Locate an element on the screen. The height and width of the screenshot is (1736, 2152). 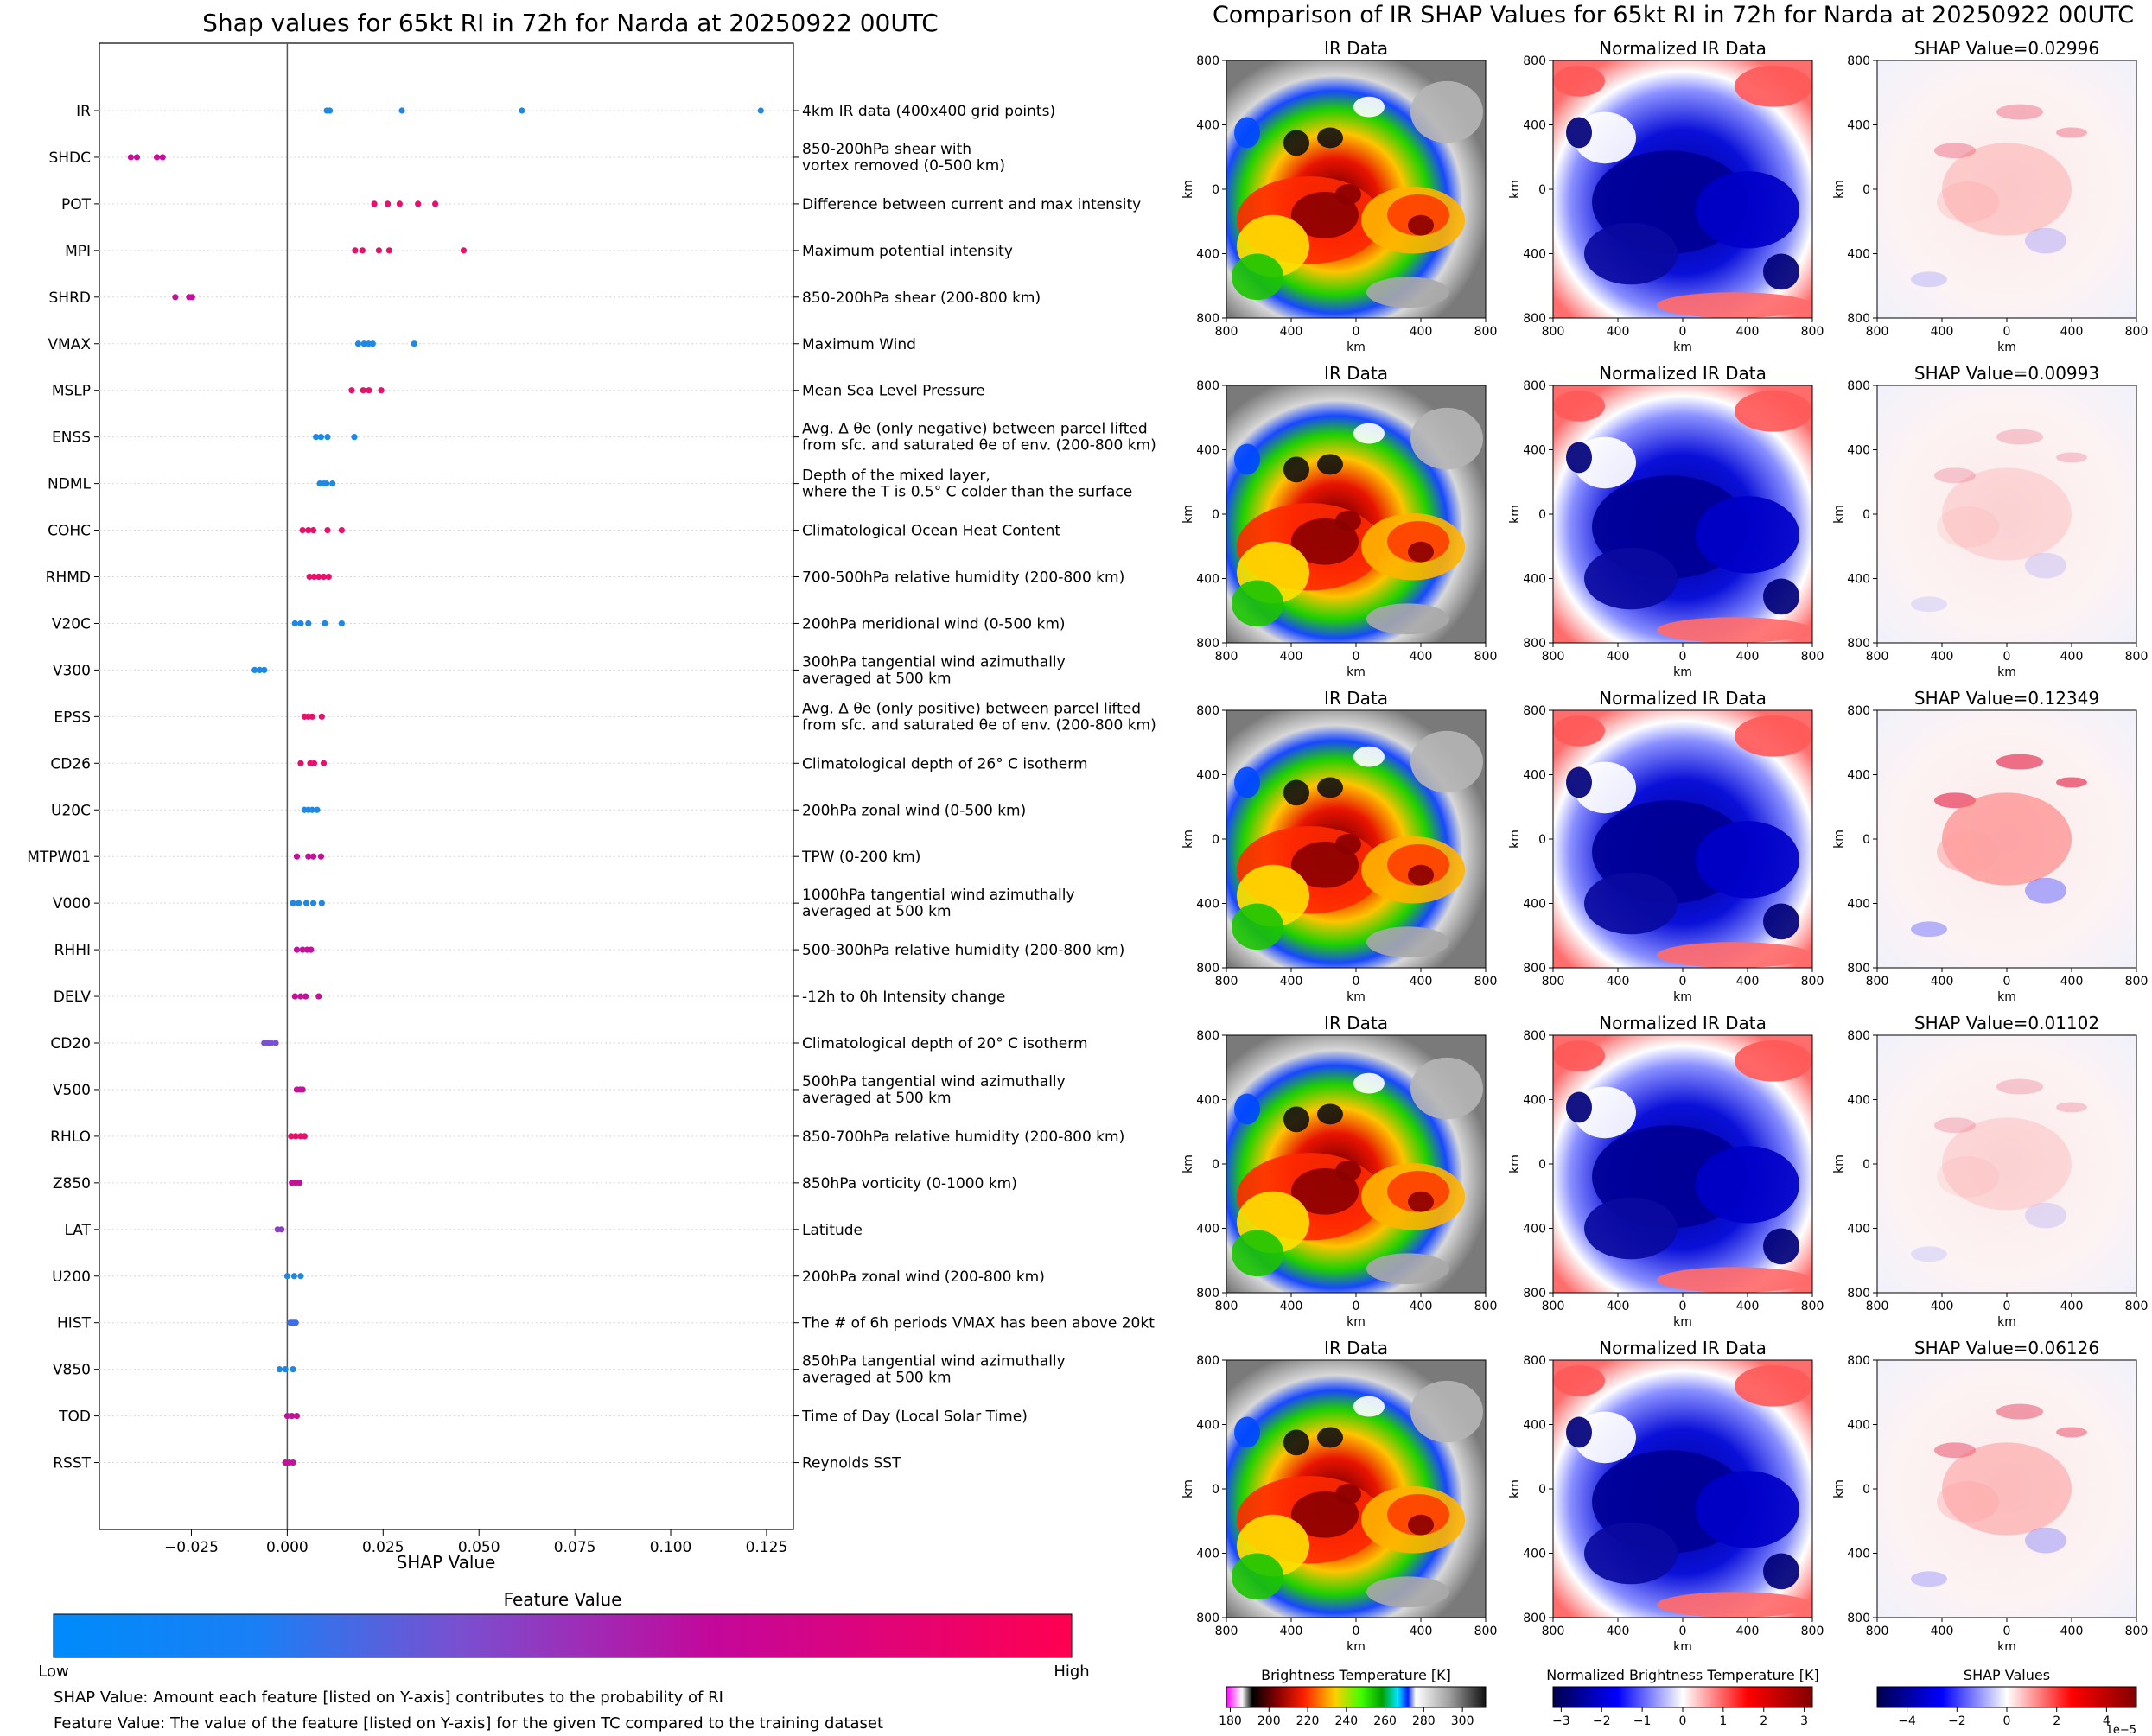
x-tick-label: 0.075 is located at coordinates (575, 1547).